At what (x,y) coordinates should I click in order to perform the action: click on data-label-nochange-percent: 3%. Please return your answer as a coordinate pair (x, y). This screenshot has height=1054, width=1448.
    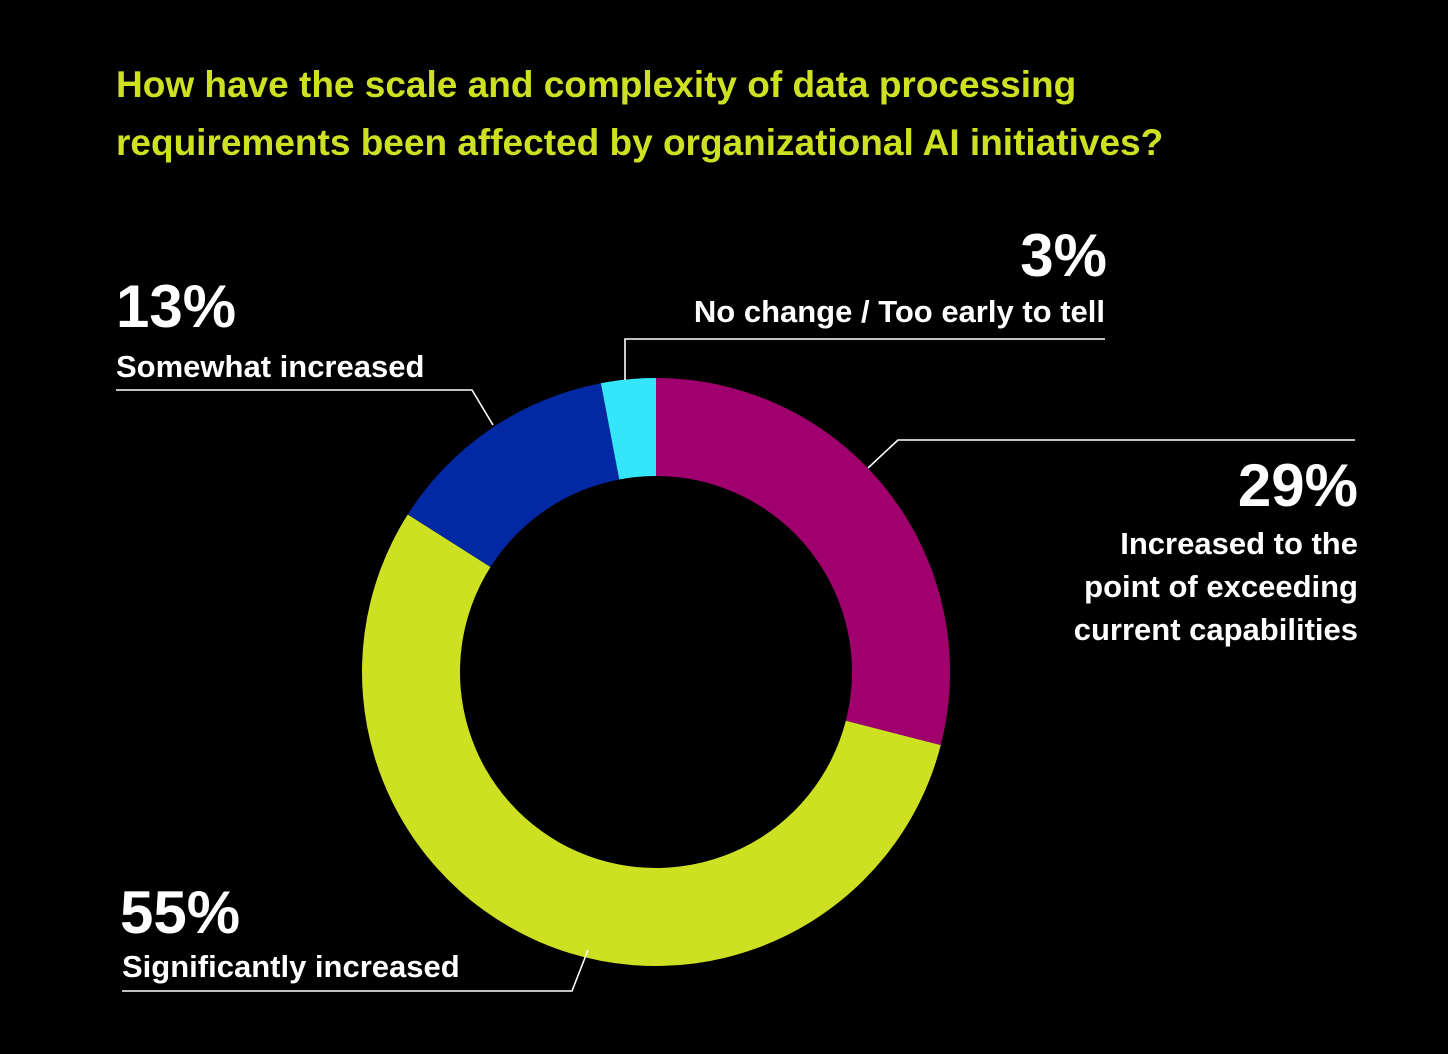
    Looking at the image, I should click on (1063, 255).